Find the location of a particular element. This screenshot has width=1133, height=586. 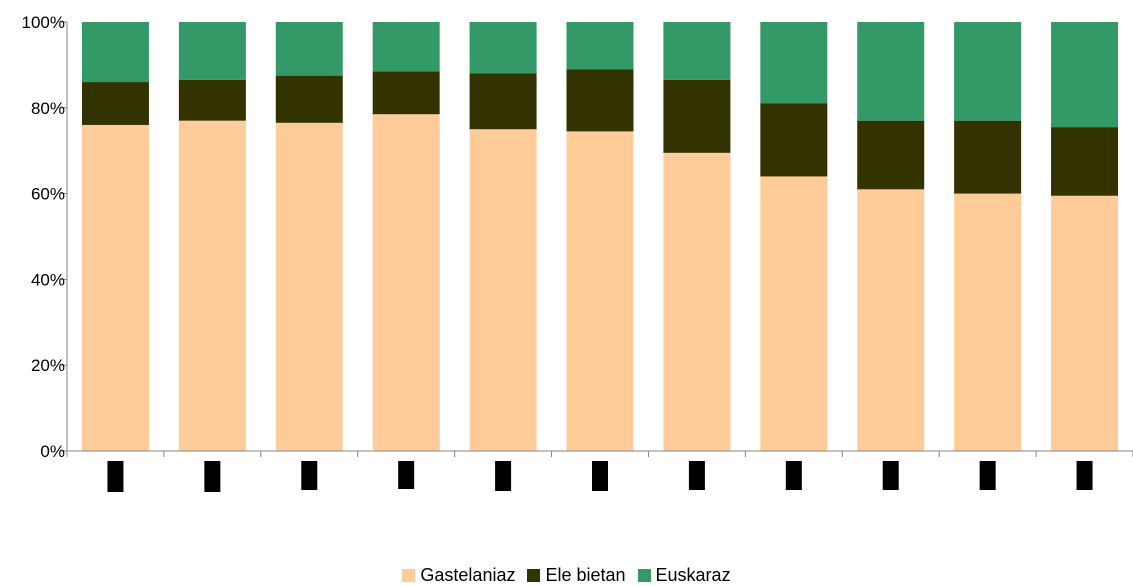

x-axis is located at coordinates (599, 471).